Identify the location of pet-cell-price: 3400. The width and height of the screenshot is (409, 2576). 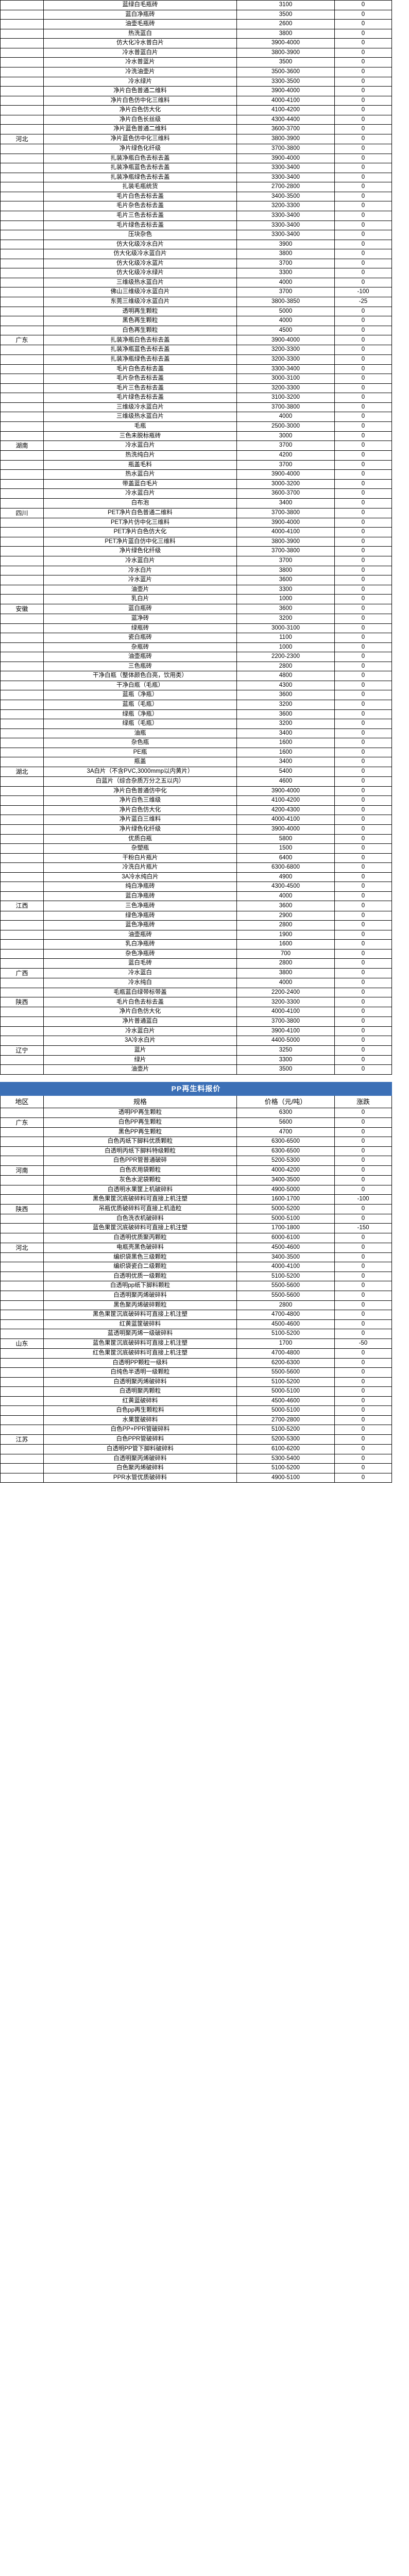
(285, 762).